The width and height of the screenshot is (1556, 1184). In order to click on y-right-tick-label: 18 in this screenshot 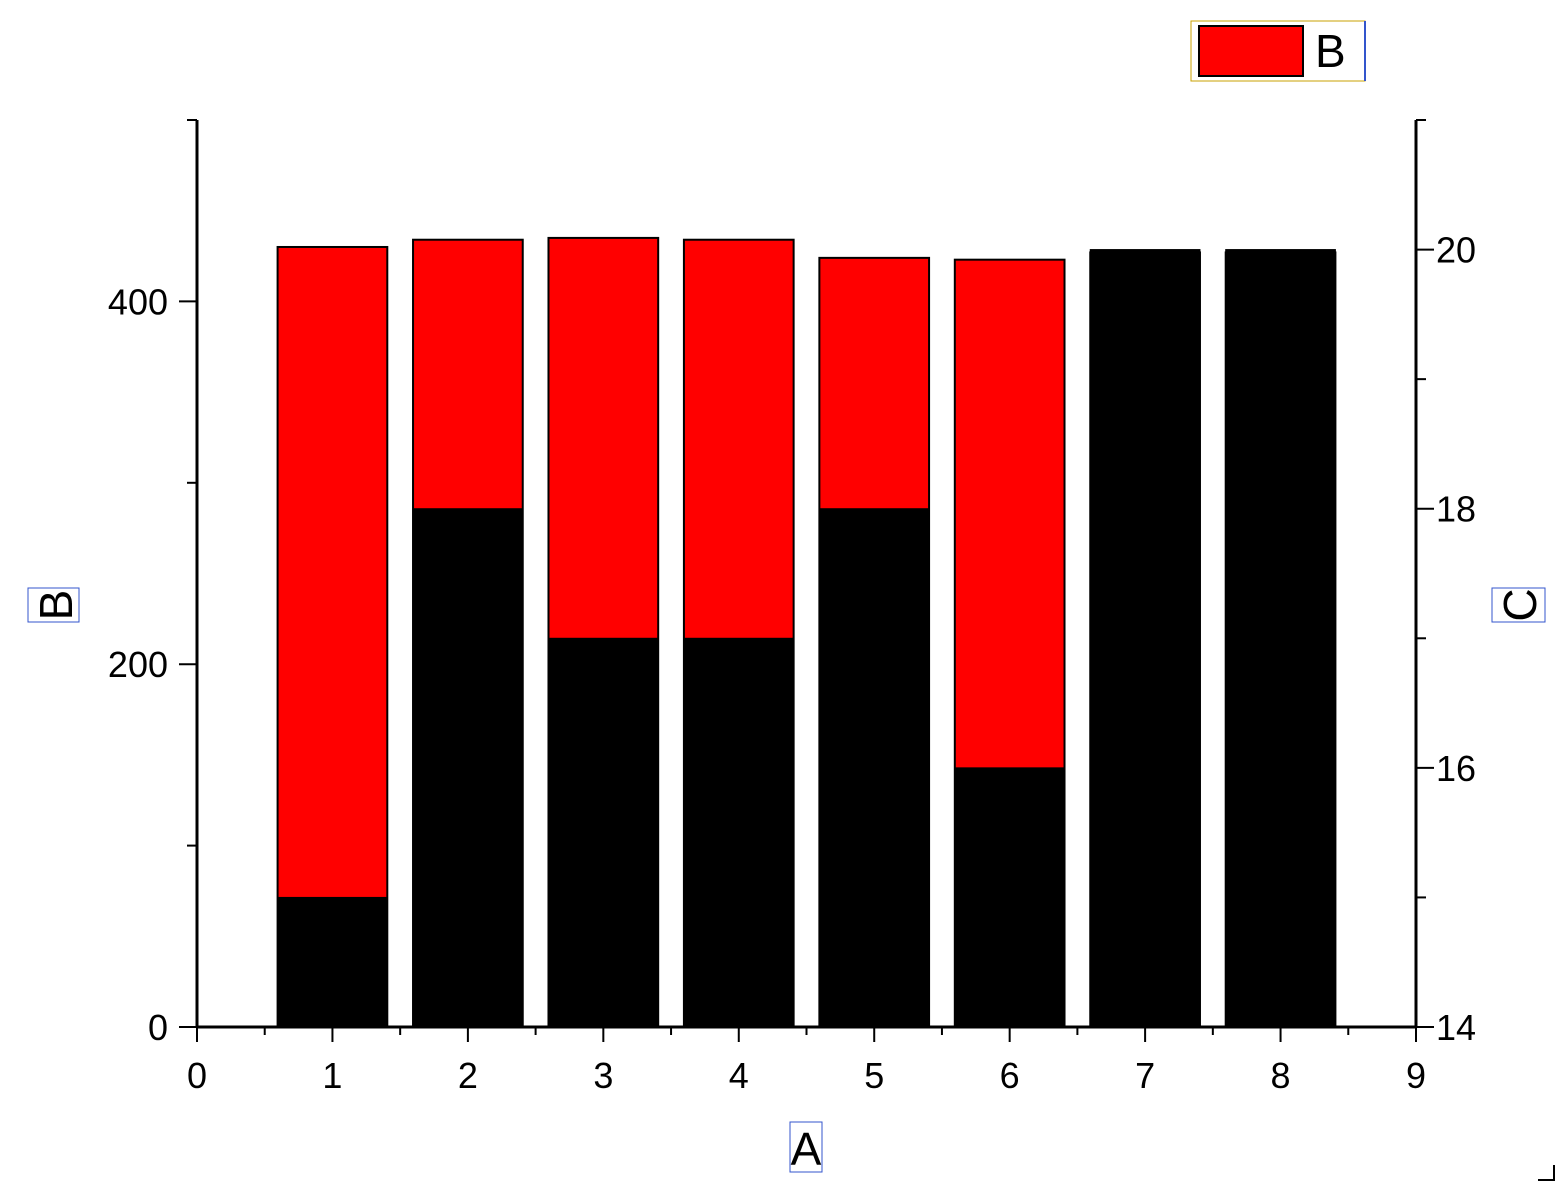, I will do `click(1456, 509)`.